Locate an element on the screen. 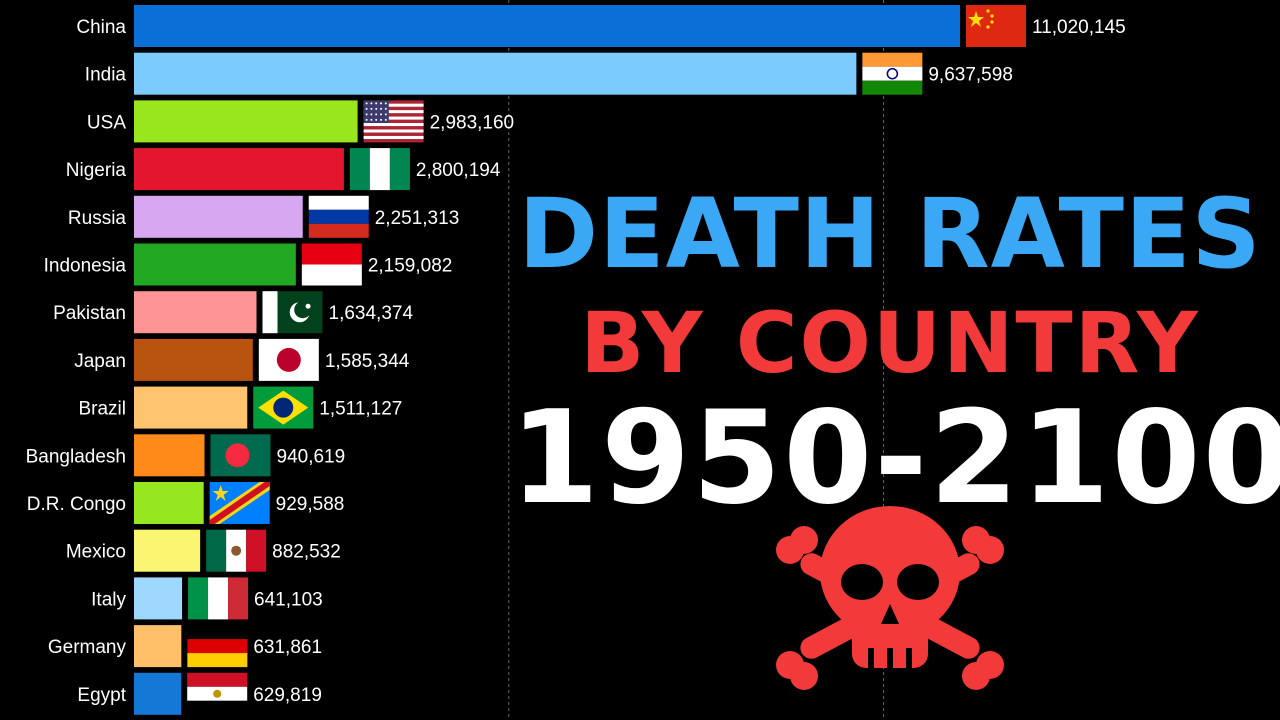 The width and height of the screenshot is (1280, 720). title-by-country: BY COUNTRY is located at coordinates (890, 343).